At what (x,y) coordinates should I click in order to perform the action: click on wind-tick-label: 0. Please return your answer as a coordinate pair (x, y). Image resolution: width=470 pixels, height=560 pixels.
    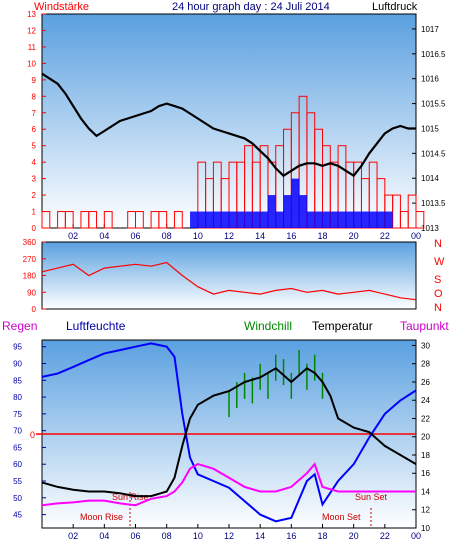
    Looking at the image, I should click on (34, 228).